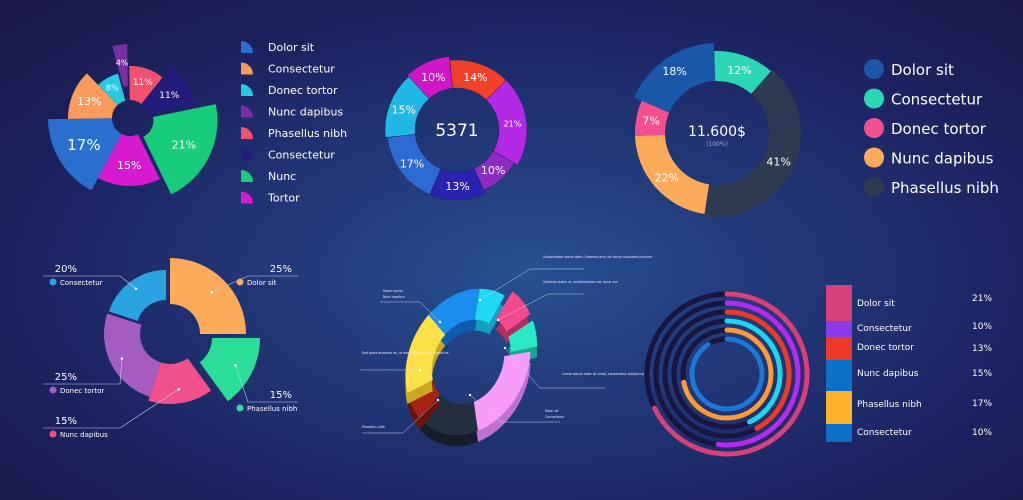 Image resolution: width=1023 pixels, height=500 pixels. What do you see at coordinates (282, 176) in the screenshot?
I see `legend-label: Nunc` at bounding box center [282, 176].